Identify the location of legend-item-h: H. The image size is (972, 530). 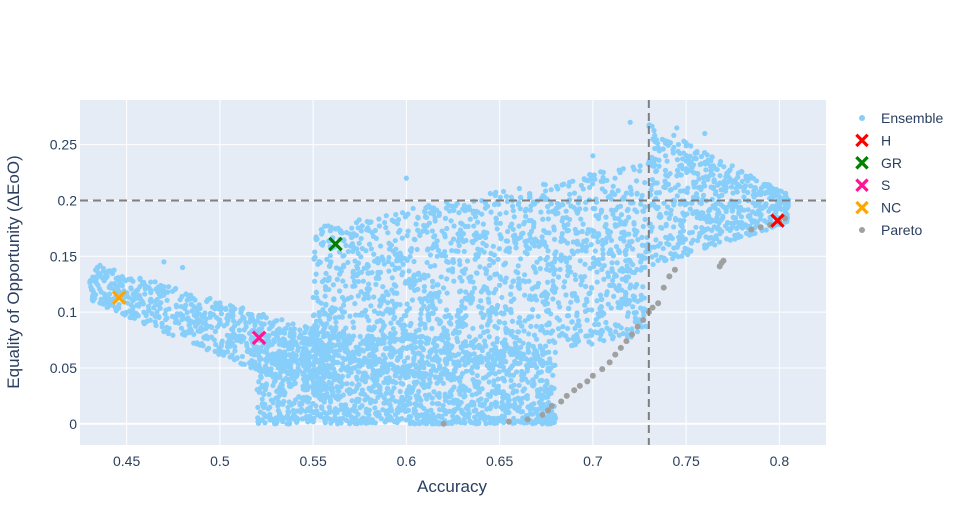
(873, 140).